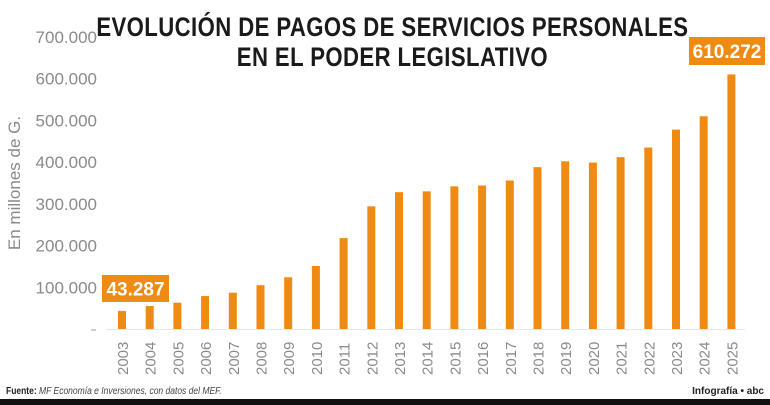 This screenshot has width=770, height=405. I want to click on bar-2024, so click(703, 222).